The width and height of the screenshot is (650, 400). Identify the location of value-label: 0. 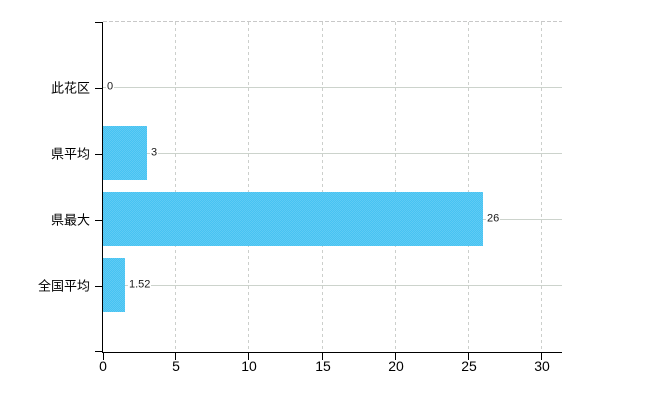
(110, 87).